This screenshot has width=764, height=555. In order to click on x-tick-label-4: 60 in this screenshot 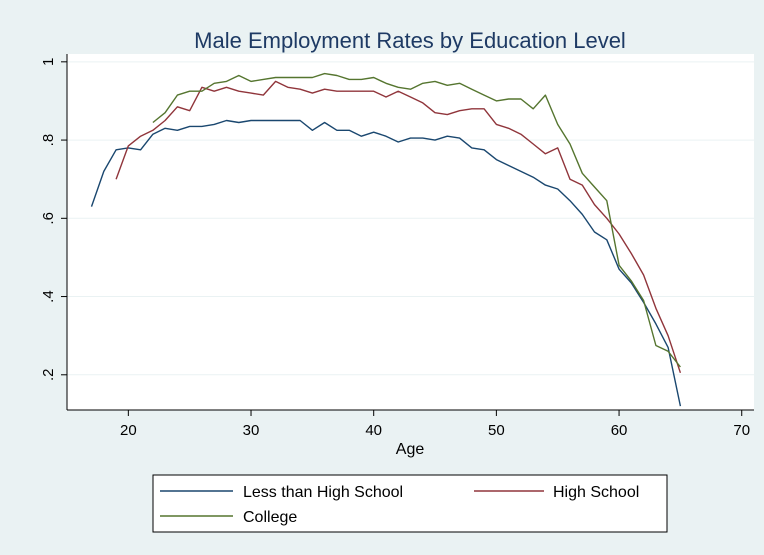, I will do `click(619, 430)`.